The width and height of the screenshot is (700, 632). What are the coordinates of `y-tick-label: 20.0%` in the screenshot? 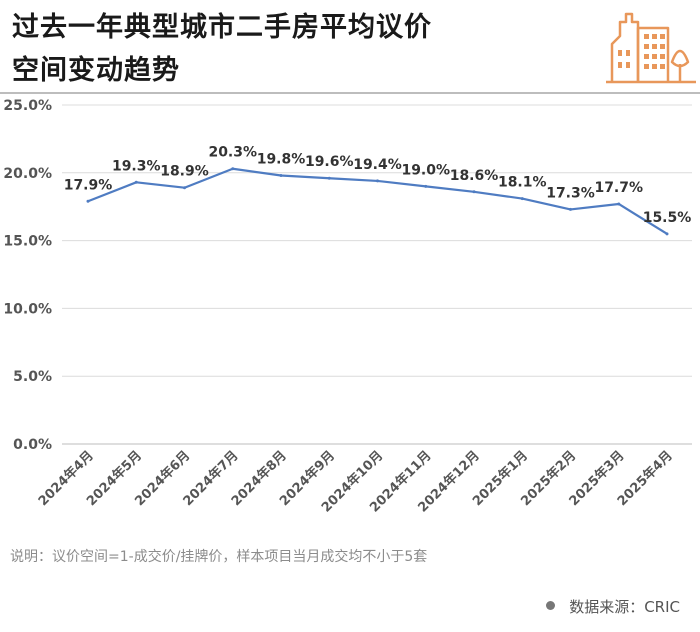 It's located at (27, 174).